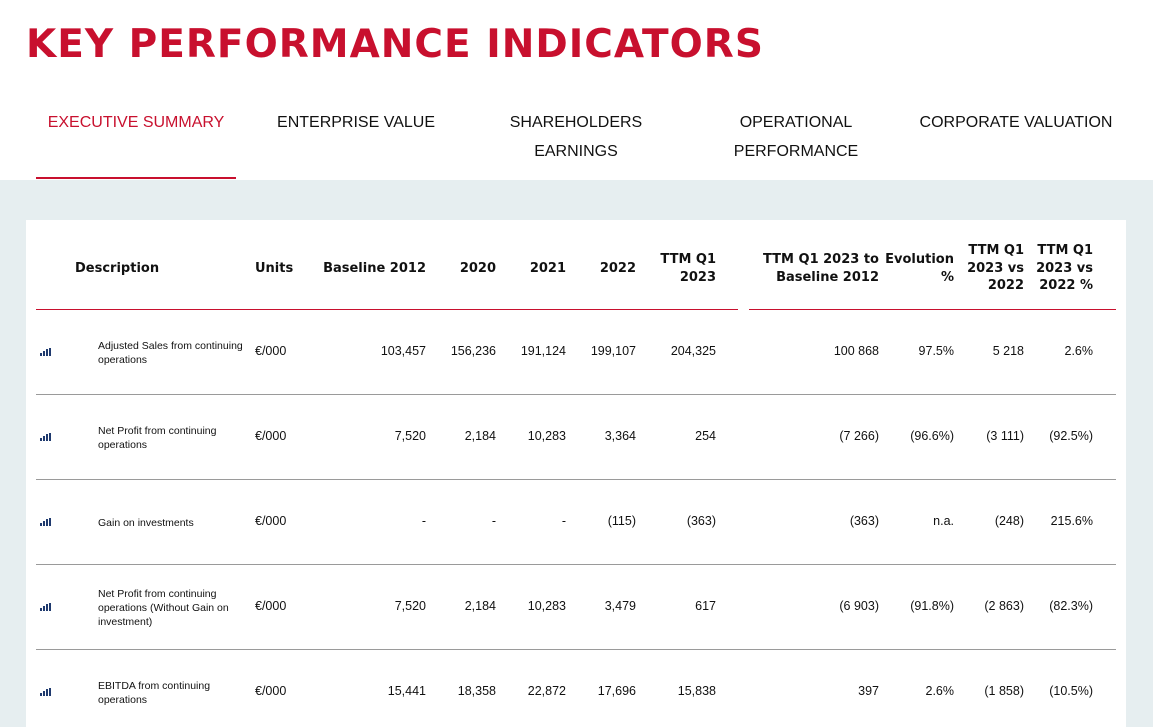 The height and width of the screenshot is (727, 1153). I want to click on cell-evolution: 2.6%, so click(940, 690).